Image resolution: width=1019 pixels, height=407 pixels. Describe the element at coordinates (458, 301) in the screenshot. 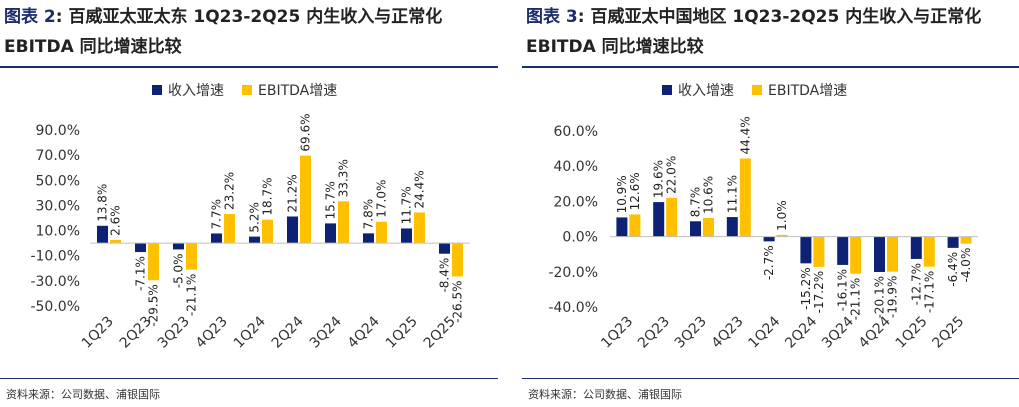

I see `data-label: -26.5%` at that location.